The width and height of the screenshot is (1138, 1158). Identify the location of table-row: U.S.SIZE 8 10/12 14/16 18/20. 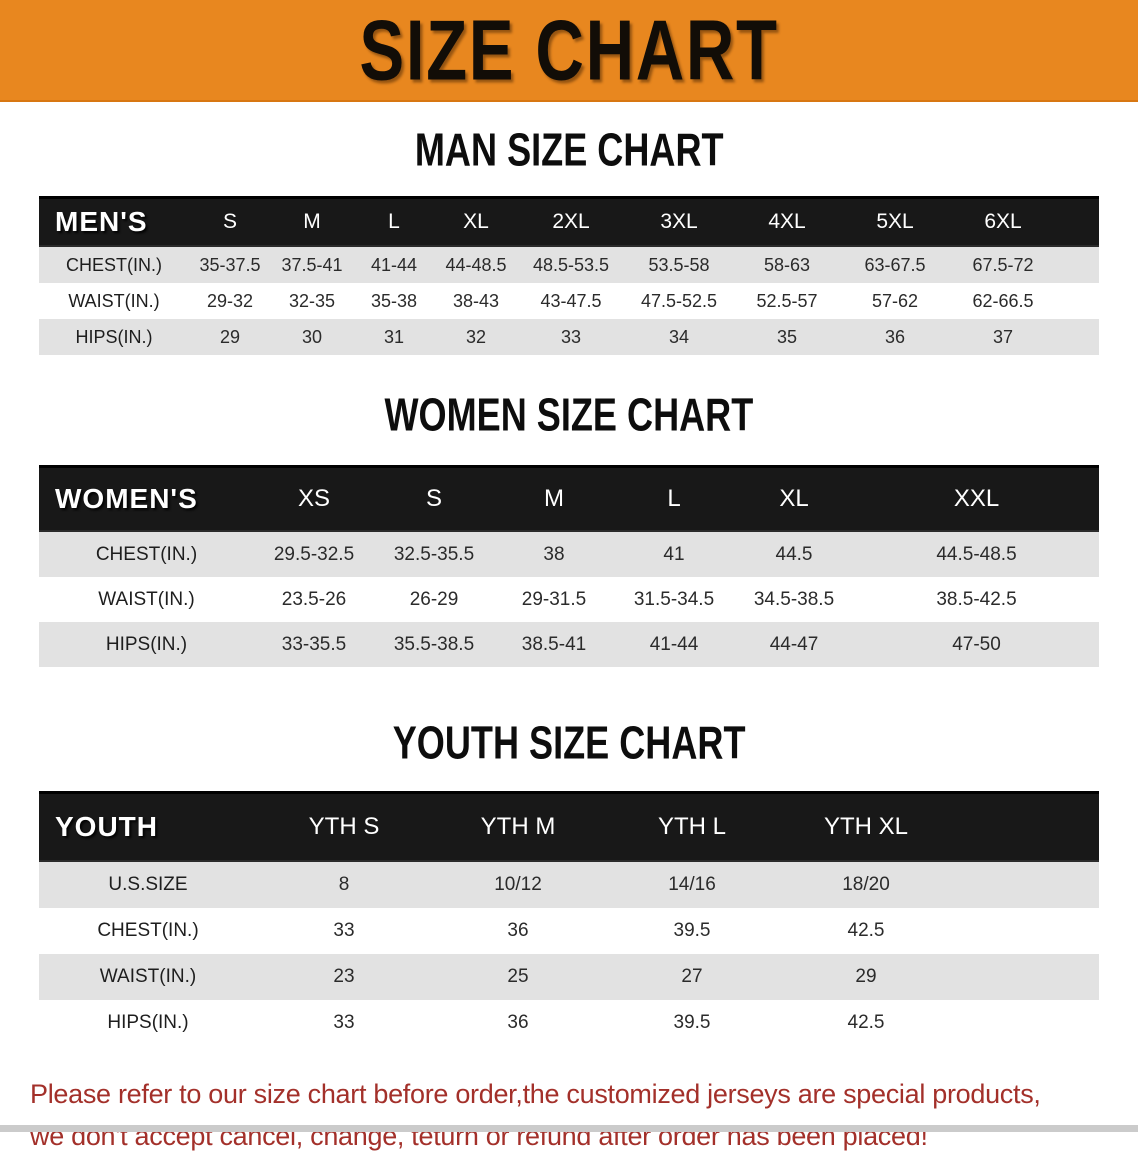
(569, 884).